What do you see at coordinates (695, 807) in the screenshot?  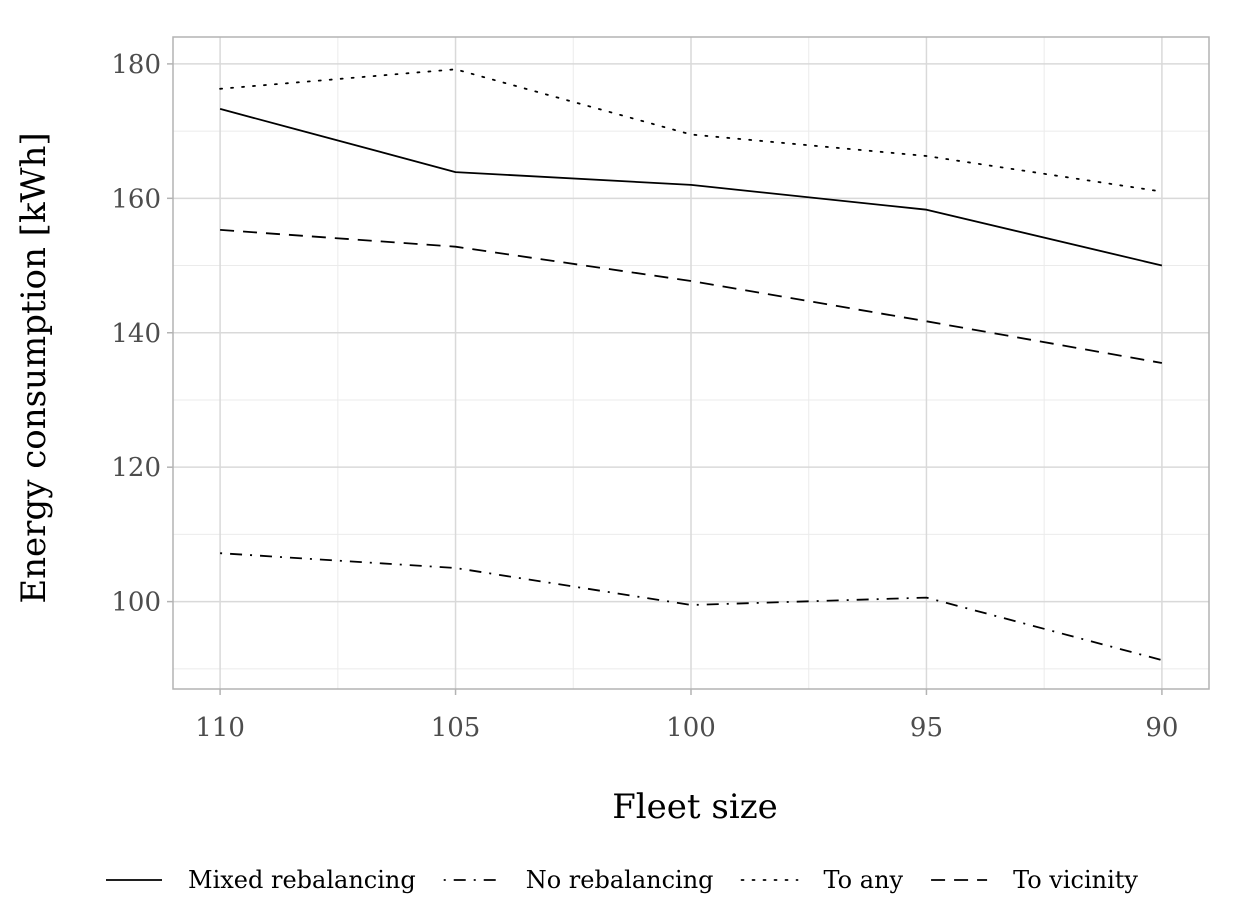 I see `x-axis-title: Fleet size` at bounding box center [695, 807].